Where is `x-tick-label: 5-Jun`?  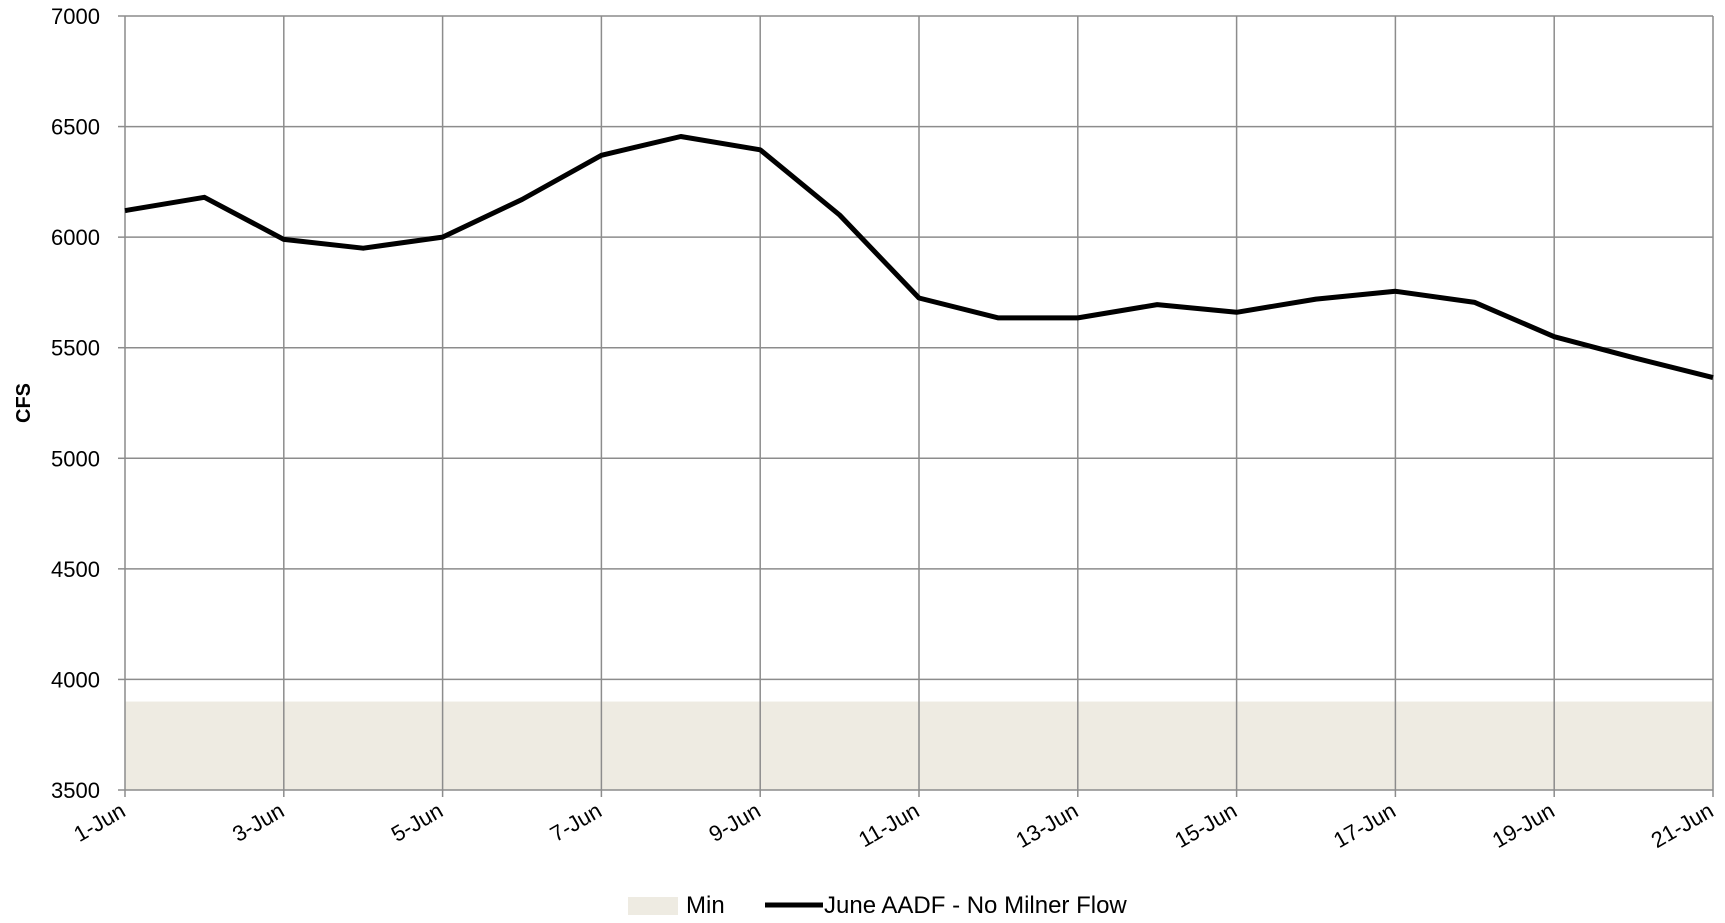 x-tick-label: 5-Jun is located at coordinates (417, 822).